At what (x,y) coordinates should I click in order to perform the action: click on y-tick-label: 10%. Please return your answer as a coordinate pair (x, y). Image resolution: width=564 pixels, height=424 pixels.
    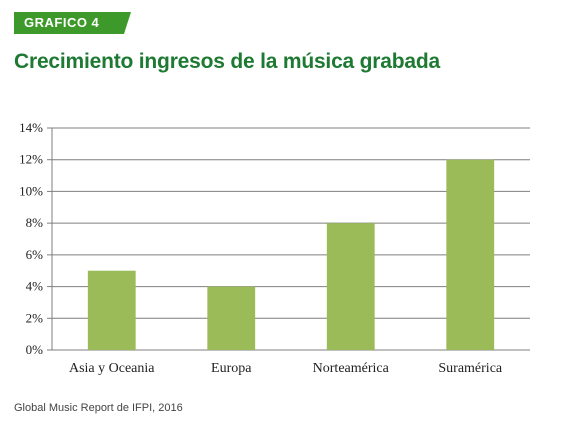
    Looking at the image, I should click on (31, 190).